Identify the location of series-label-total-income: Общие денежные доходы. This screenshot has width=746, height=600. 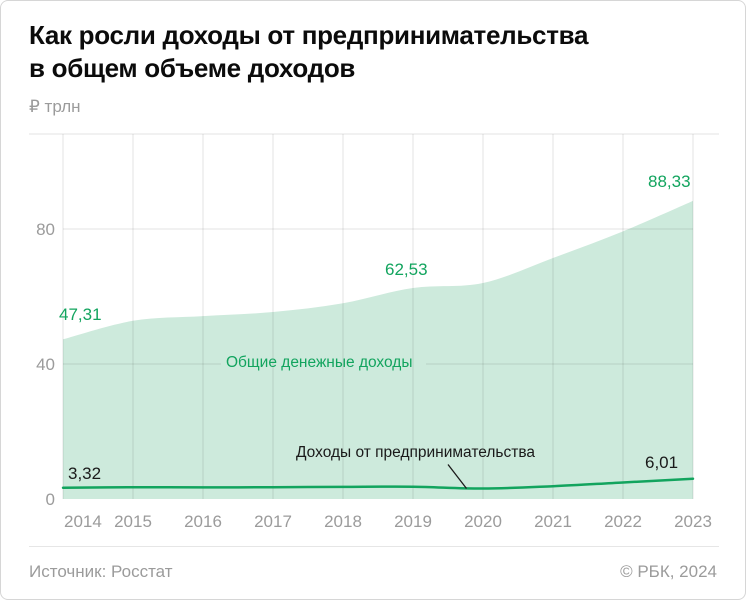
(319, 362).